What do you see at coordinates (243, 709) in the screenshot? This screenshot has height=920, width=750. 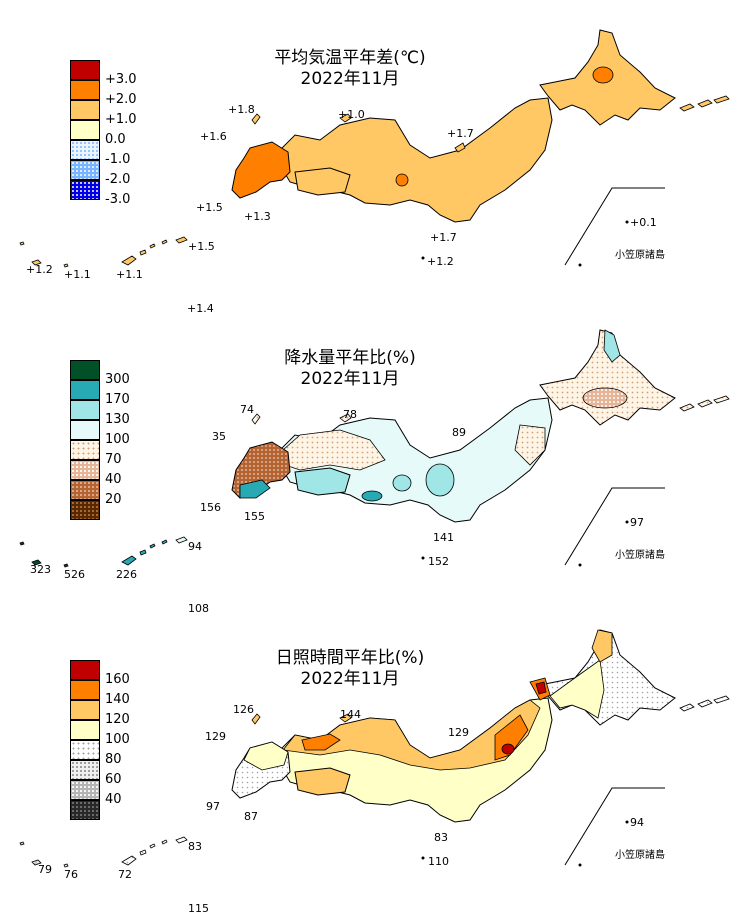 I see `station-value: 126` at bounding box center [243, 709].